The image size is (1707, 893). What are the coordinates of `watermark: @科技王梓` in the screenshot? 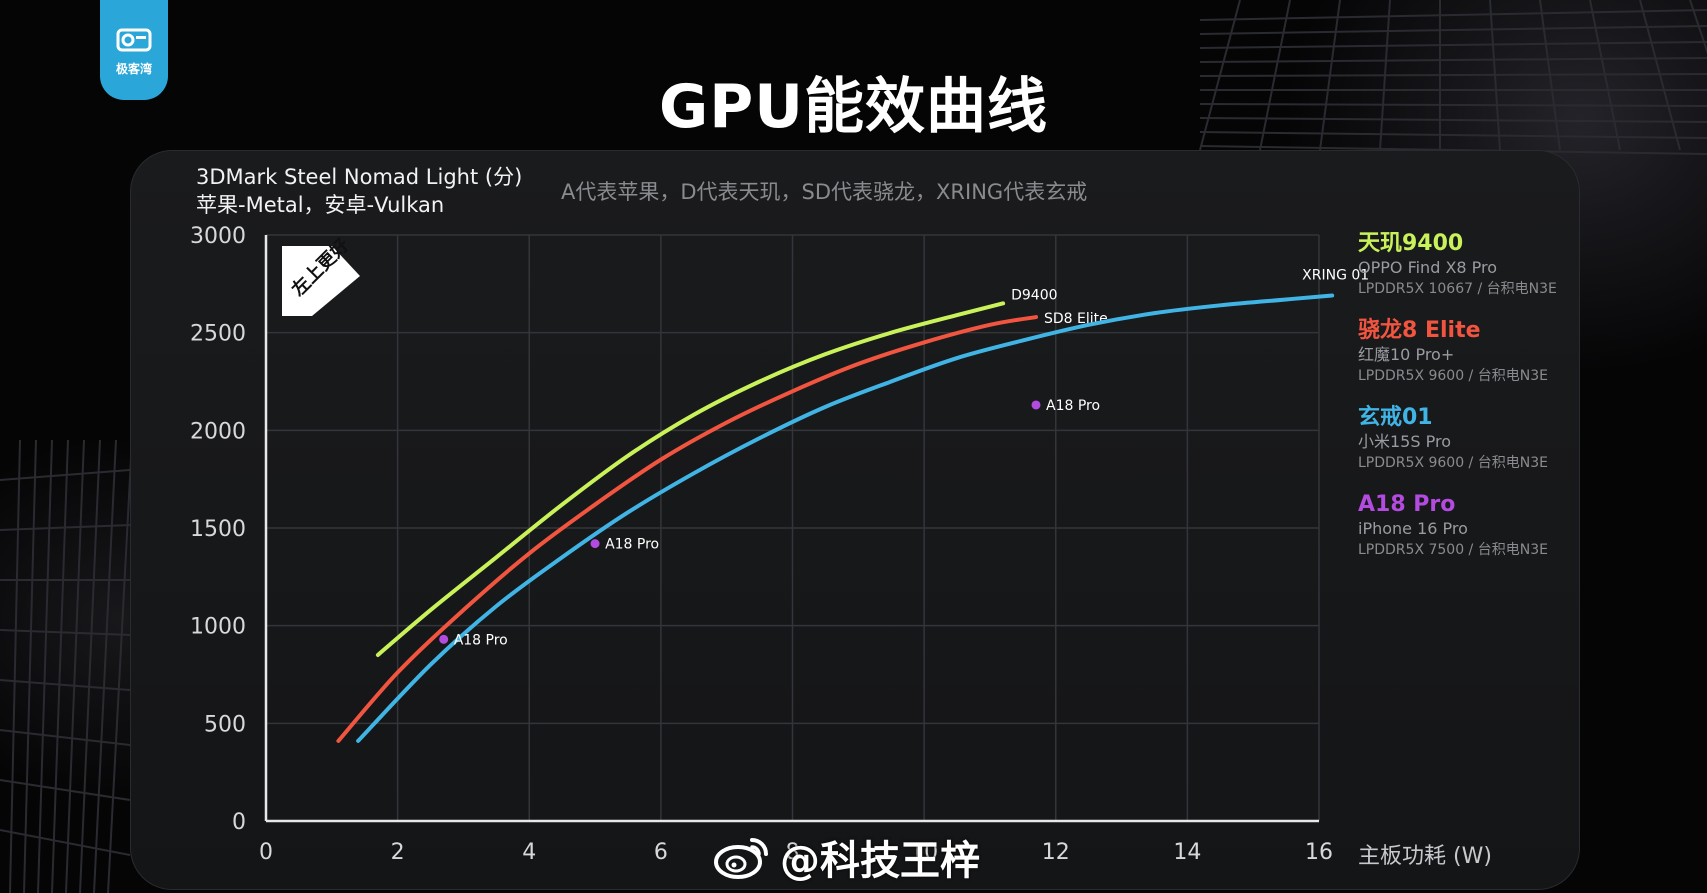 It's located at (846, 857).